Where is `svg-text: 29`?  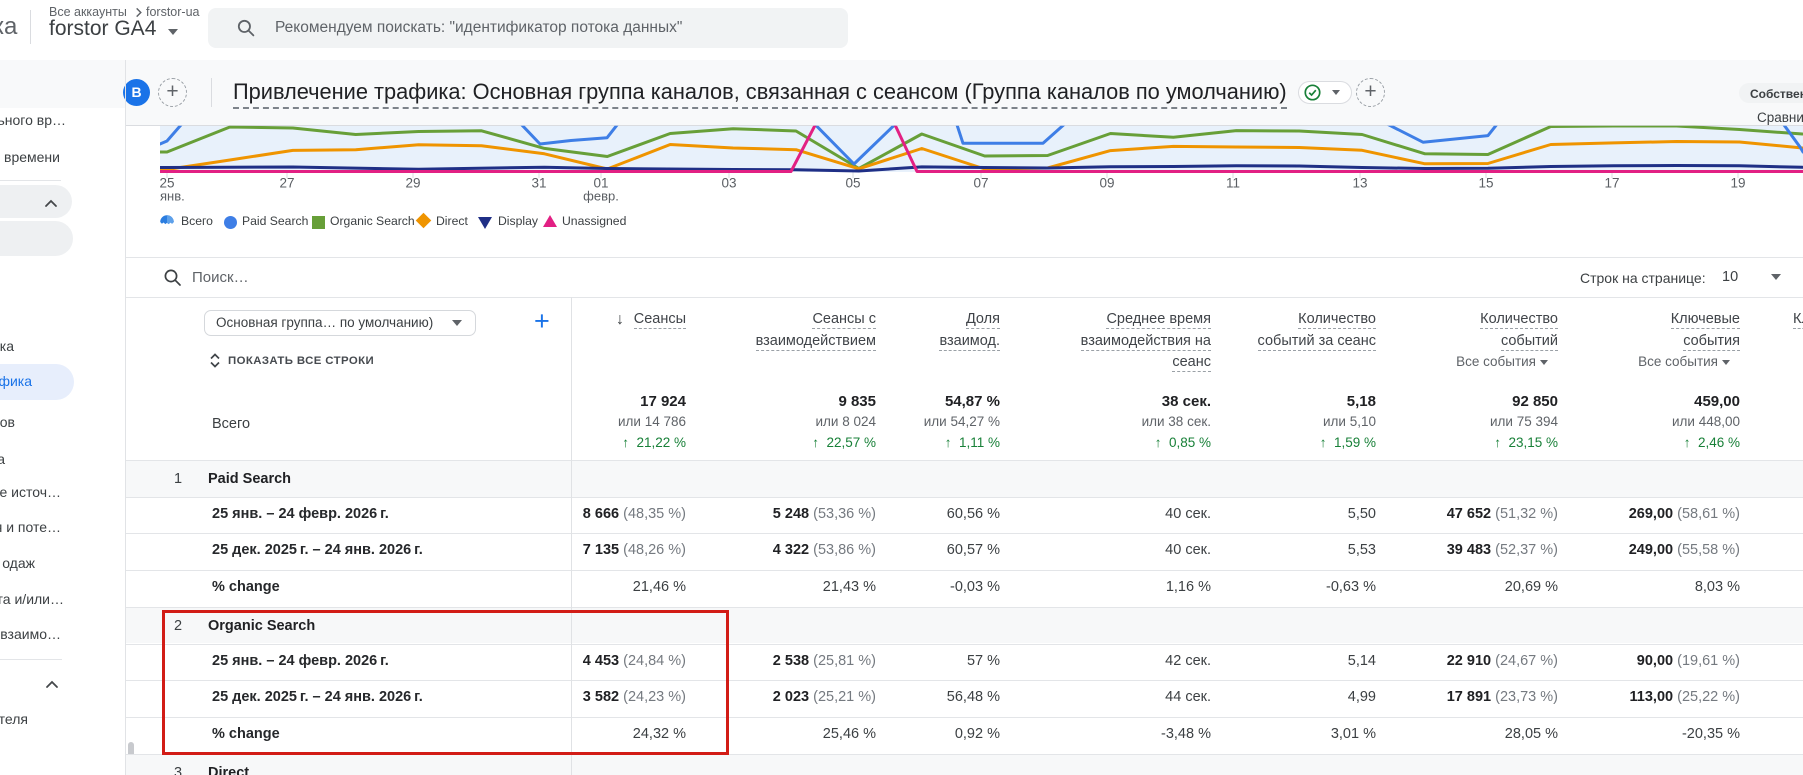
svg-text: 29 is located at coordinates (412, 183).